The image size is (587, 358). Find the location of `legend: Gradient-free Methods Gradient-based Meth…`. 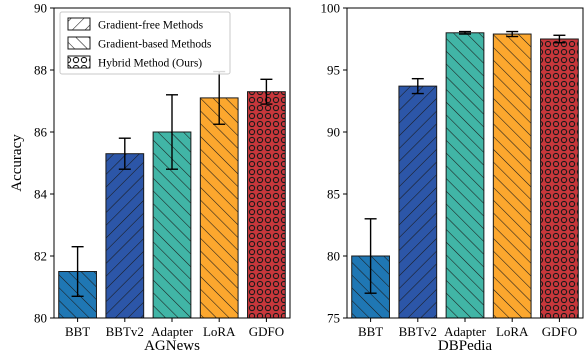

legend: Gradient-free Methods Gradient-based Meth… is located at coordinates (145, 43).